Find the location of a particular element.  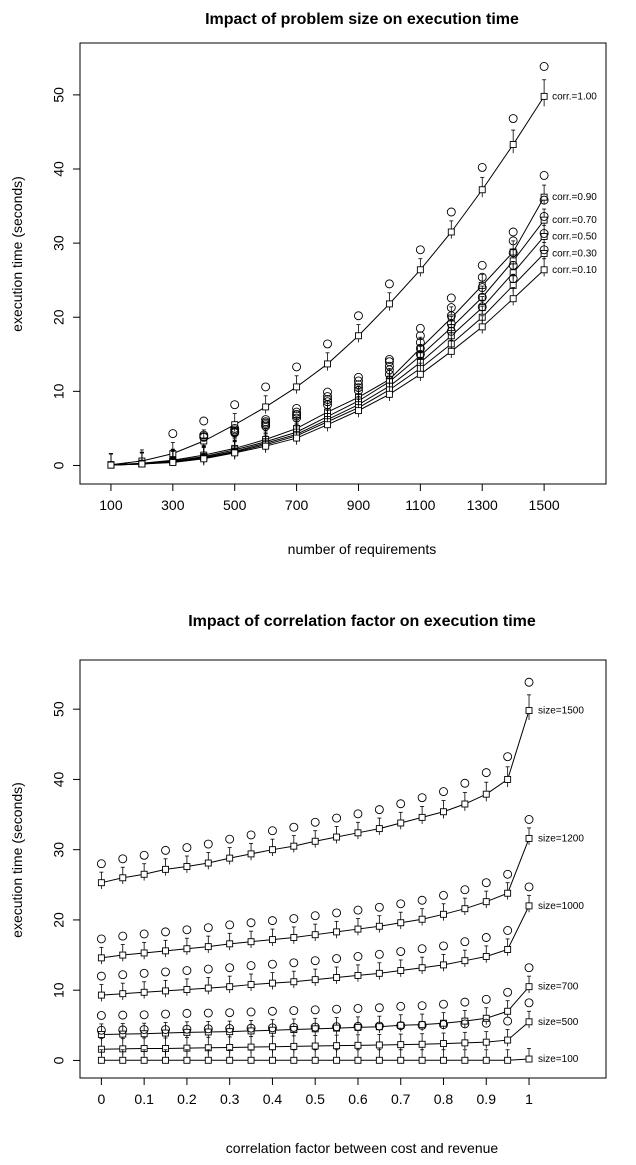

x-tick-label: 1 is located at coordinates (529, 1099).